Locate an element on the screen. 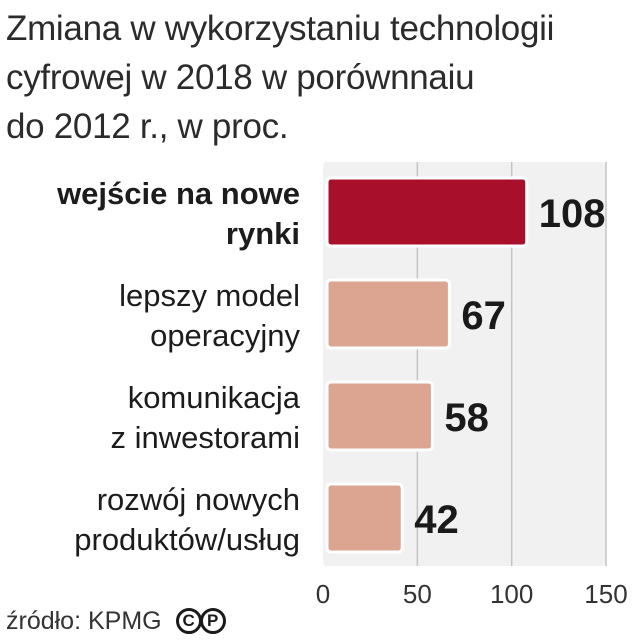  category-label-line: rynki is located at coordinates (263, 233).